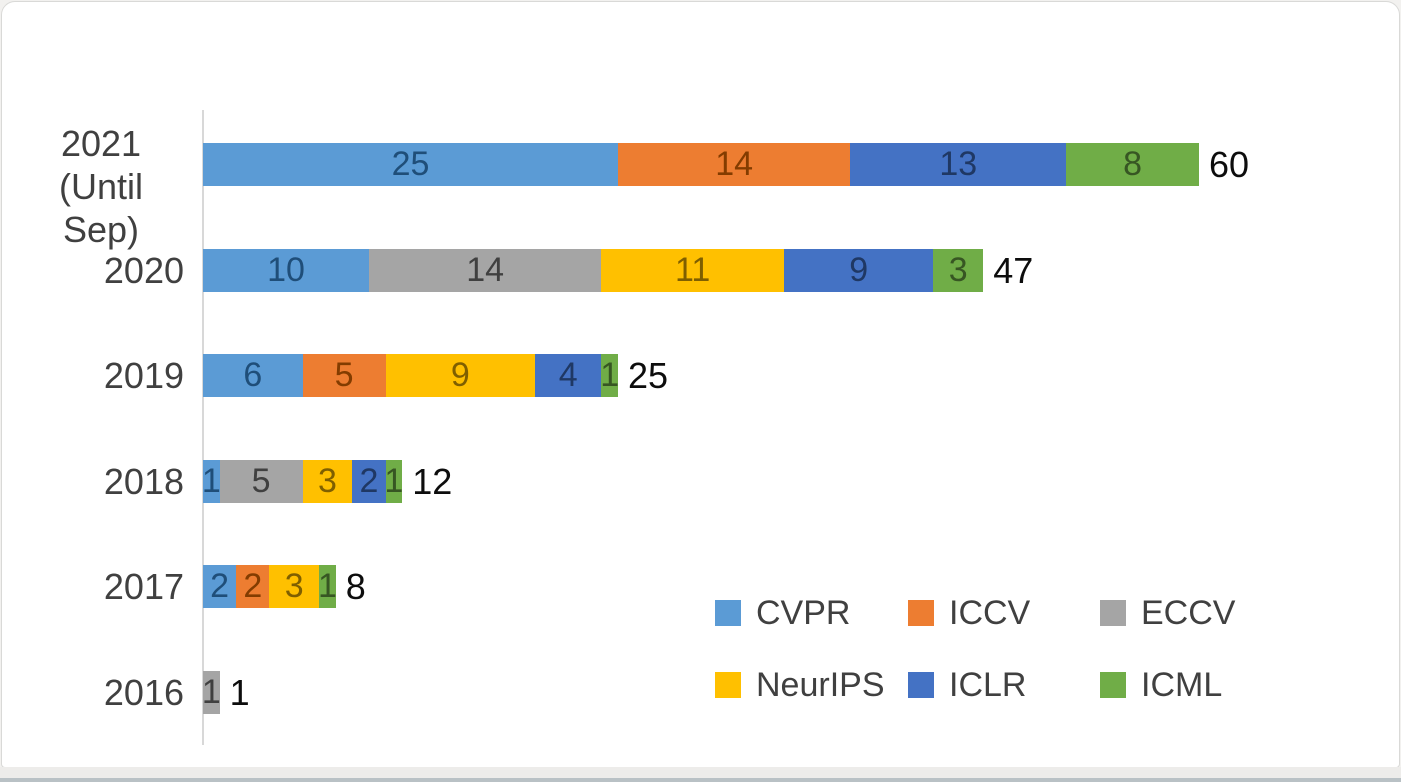  What do you see at coordinates (355, 586) in the screenshot?
I see `total-value-label: 8` at bounding box center [355, 586].